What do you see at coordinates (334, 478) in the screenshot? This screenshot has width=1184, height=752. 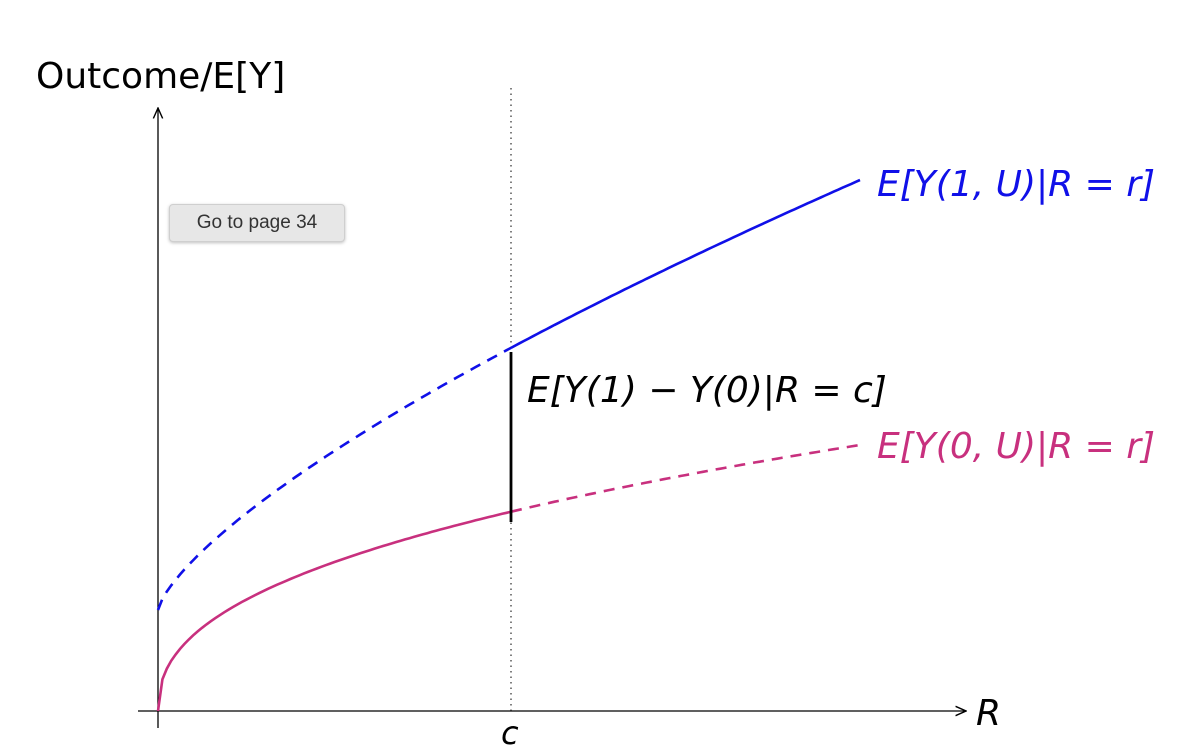 I see `treated-curve-dashed` at bounding box center [334, 478].